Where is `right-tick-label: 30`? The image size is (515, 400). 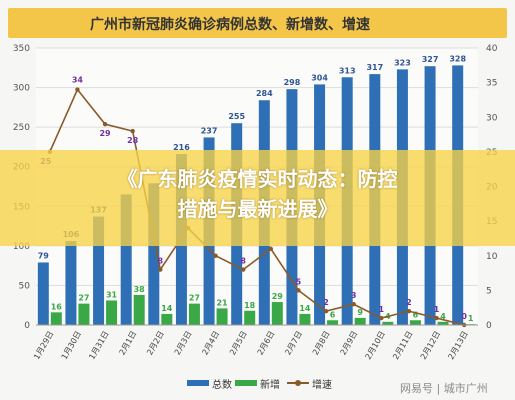 right-tick-label: 30 is located at coordinates (492, 118).